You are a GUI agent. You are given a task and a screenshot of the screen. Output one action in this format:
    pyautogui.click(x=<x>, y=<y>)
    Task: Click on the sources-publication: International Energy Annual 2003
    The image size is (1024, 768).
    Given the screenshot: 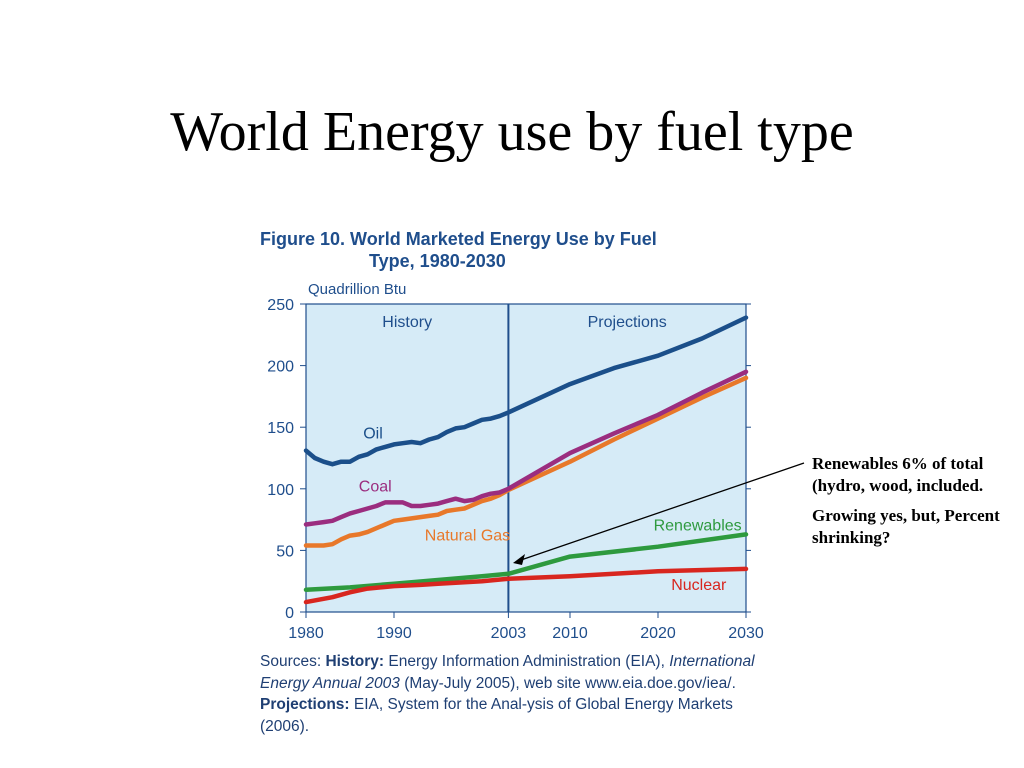 What is the action you would take?
    pyautogui.click(x=507, y=672)
    